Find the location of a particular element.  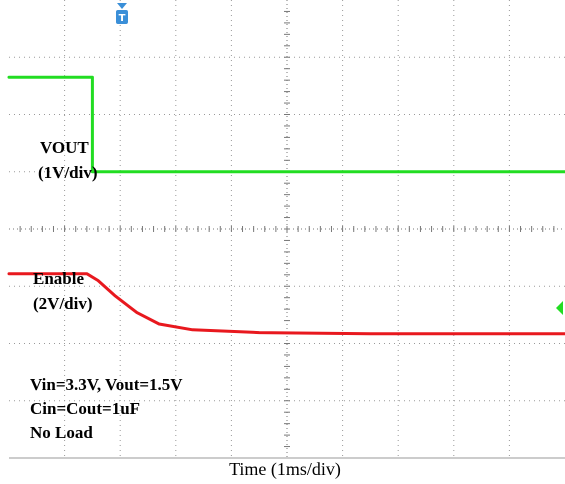

x-axis-label: Time (1ms/div) is located at coordinates (285, 469).